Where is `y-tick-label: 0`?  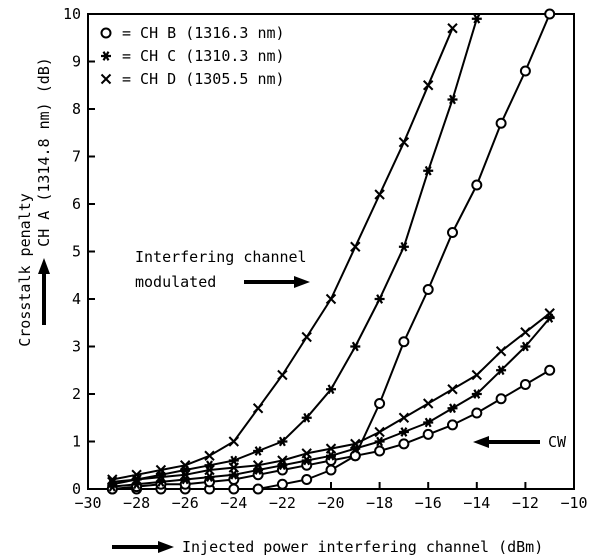
y-tick-label: 0 is located at coordinates (76, 489).